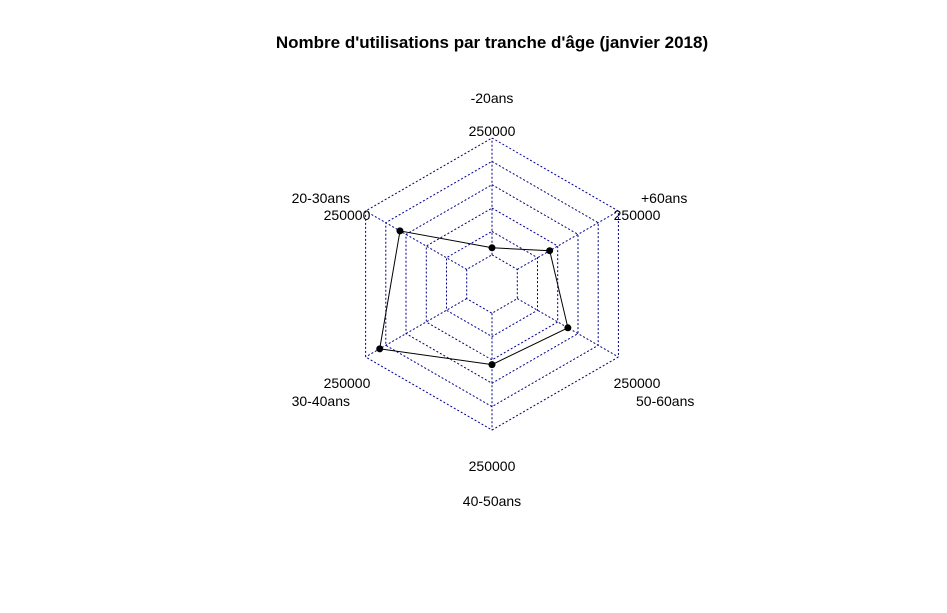  Describe the element at coordinates (321, 401) in the screenshot. I see `category-label-30-40ans: 30-40ans` at that location.